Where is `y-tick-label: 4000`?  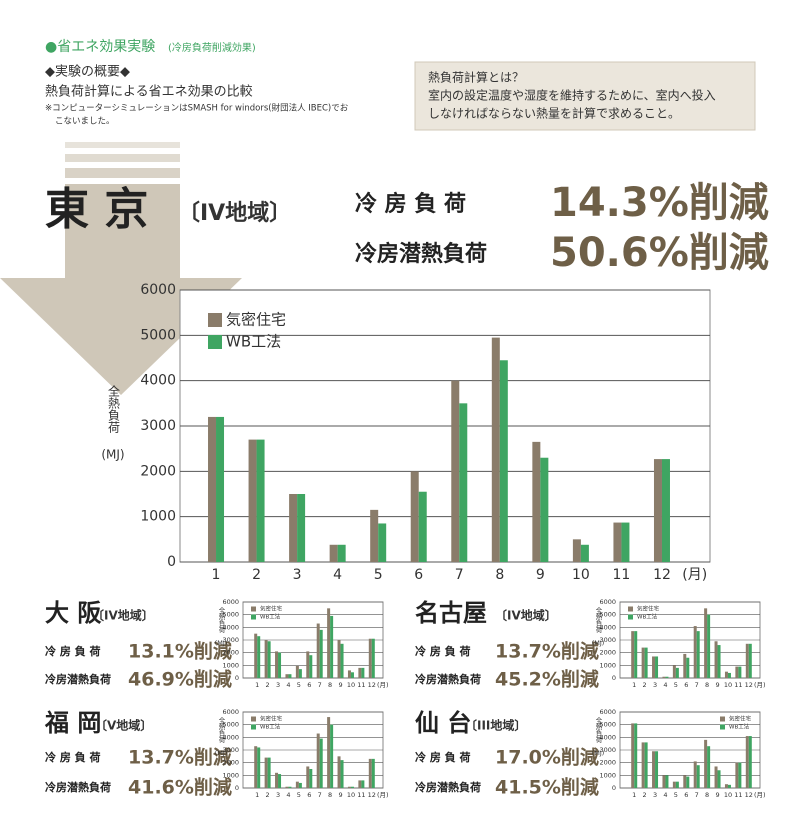
y-tick-label: 4000 is located at coordinates (607, 627).